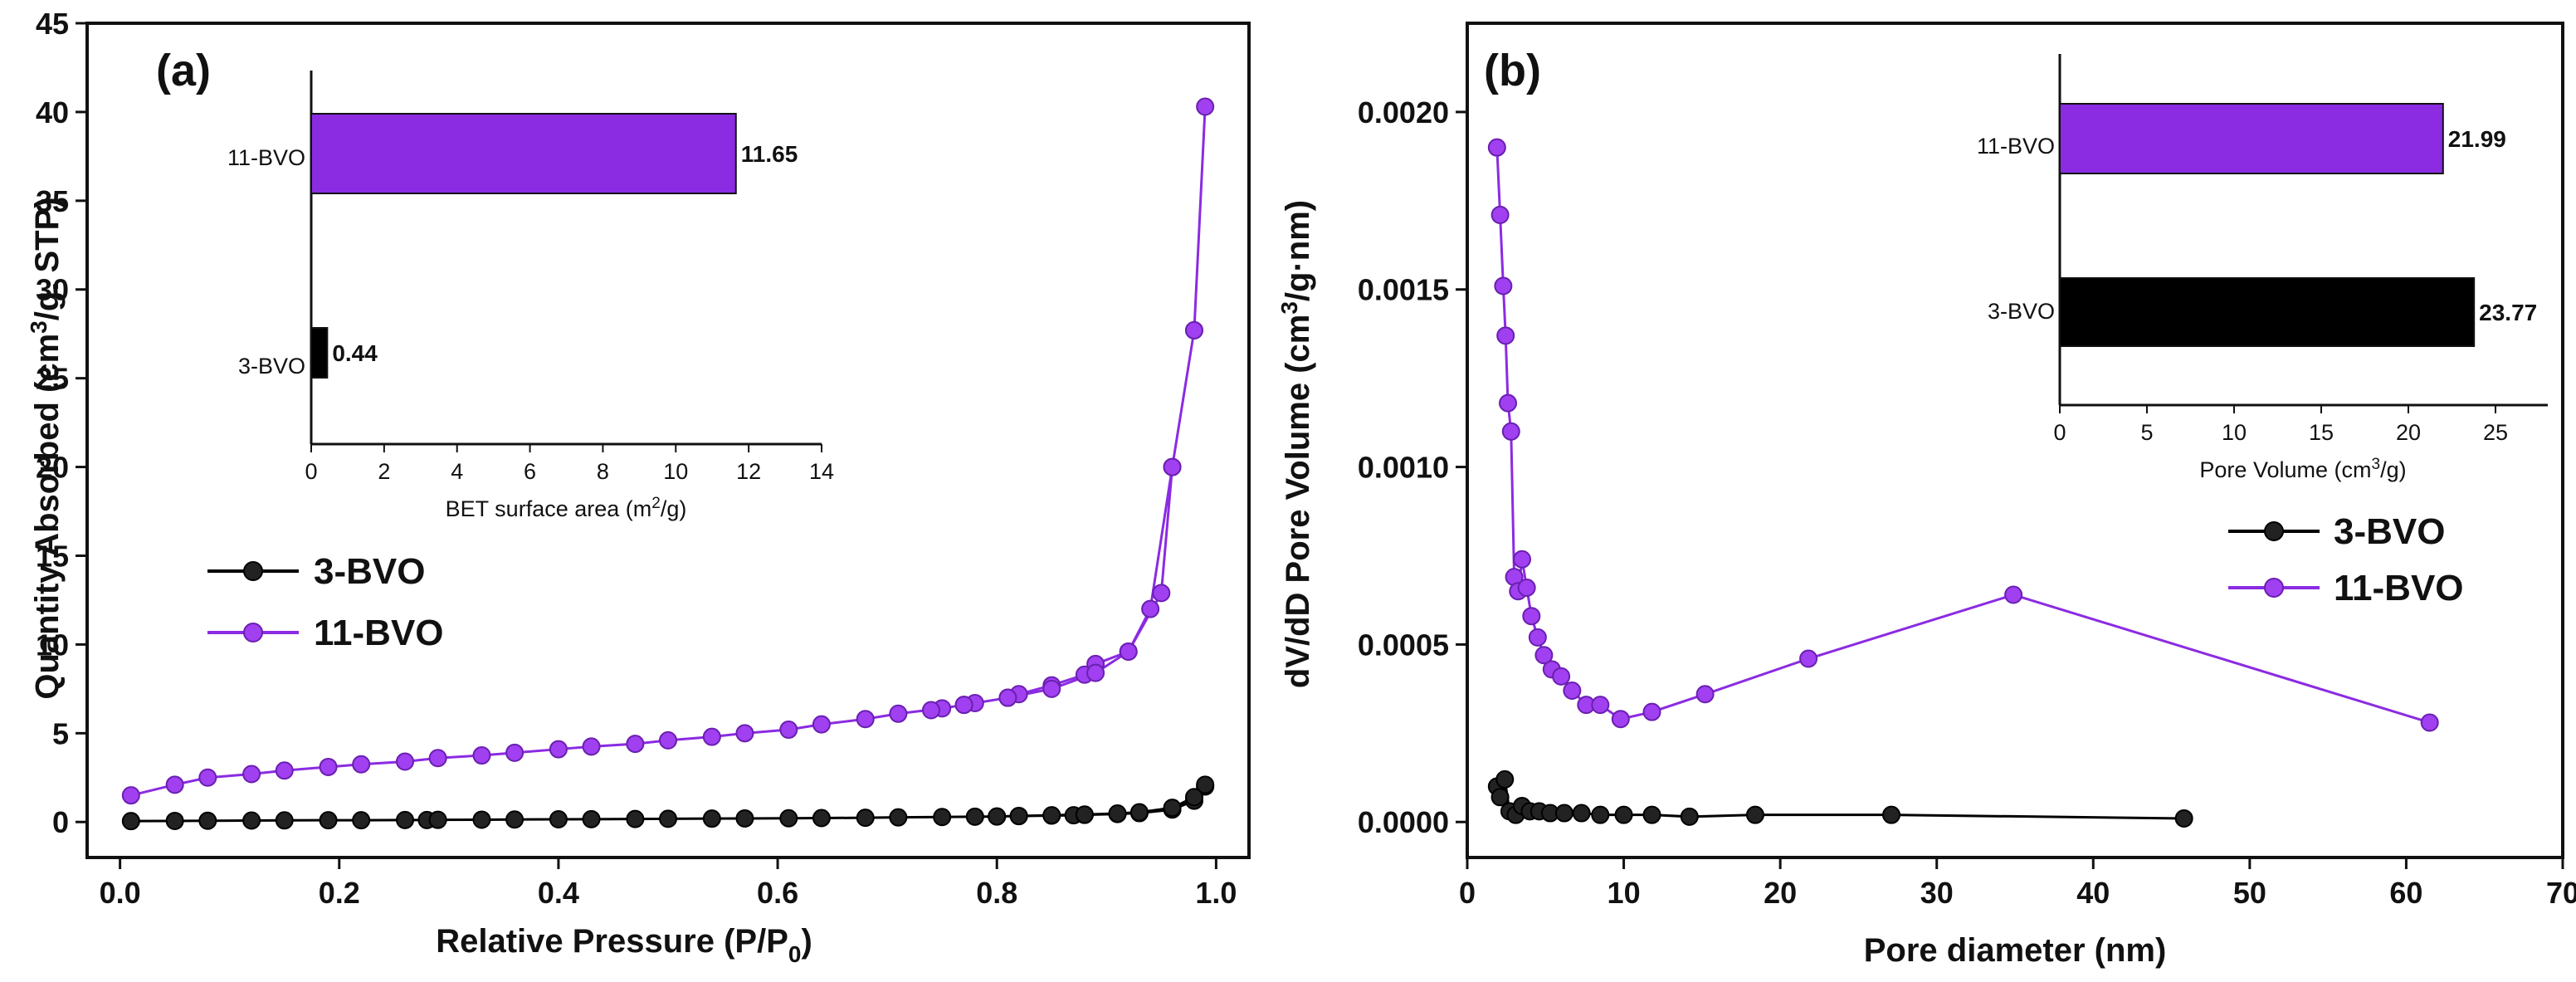 The width and height of the screenshot is (2576, 982). Describe the element at coordinates (2399, 588) in the screenshot. I see `legend-label-11-bvo-b: 11-BVO` at that location.